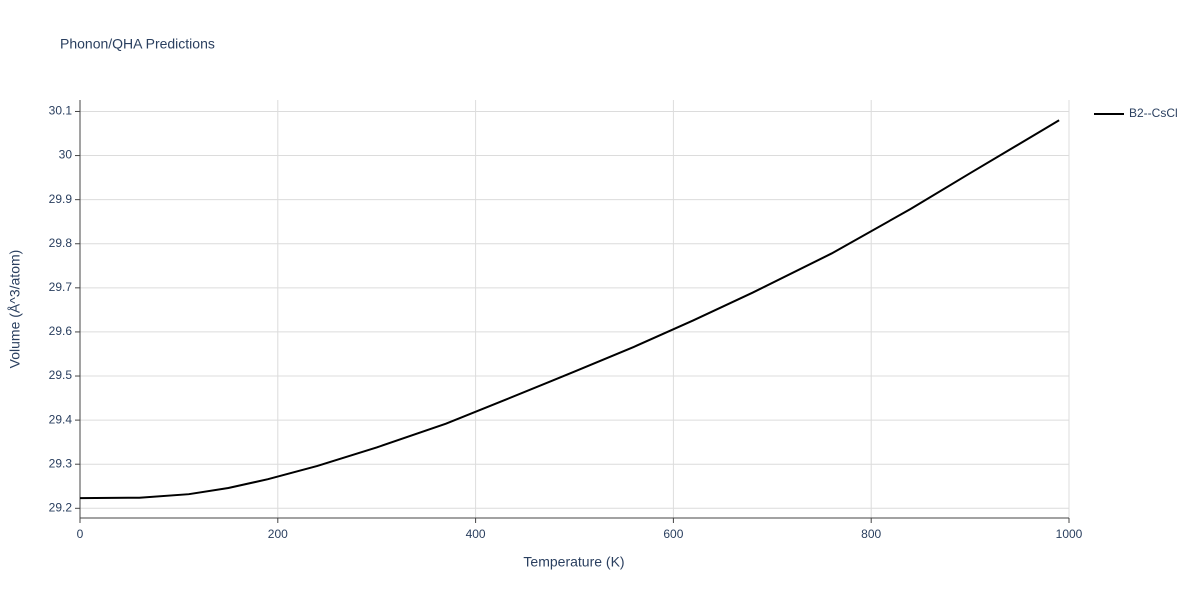 The height and width of the screenshot is (600, 1200). What do you see at coordinates (61, 375) in the screenshot?
I see `y-tick-label: 29.5` at bounding box center [61, 375].